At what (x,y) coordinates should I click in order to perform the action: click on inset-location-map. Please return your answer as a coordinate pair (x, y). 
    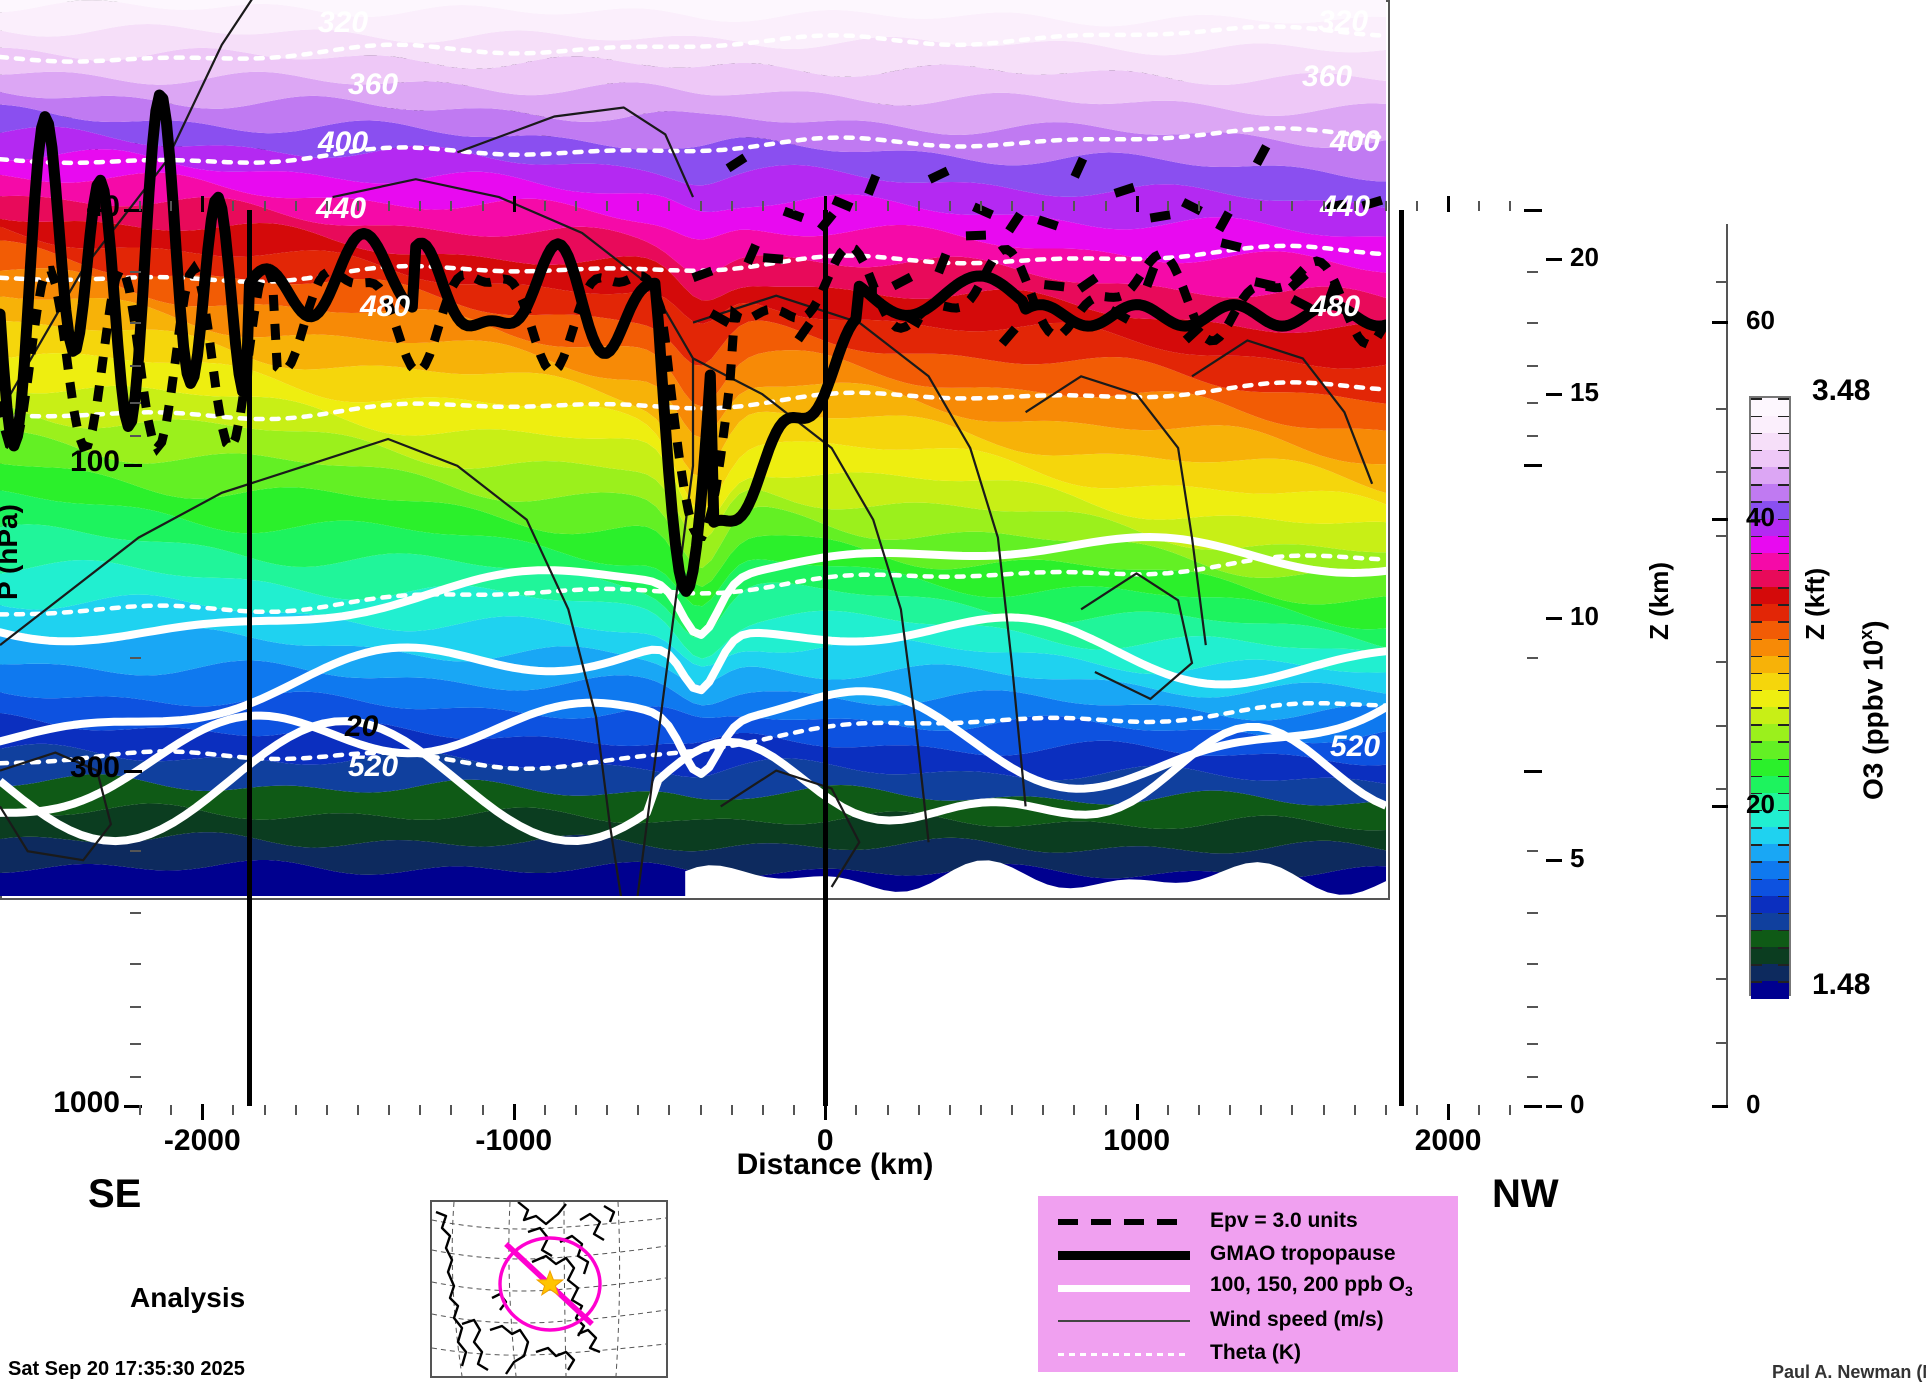
    Looking at the image, I should click on (549, 1289).